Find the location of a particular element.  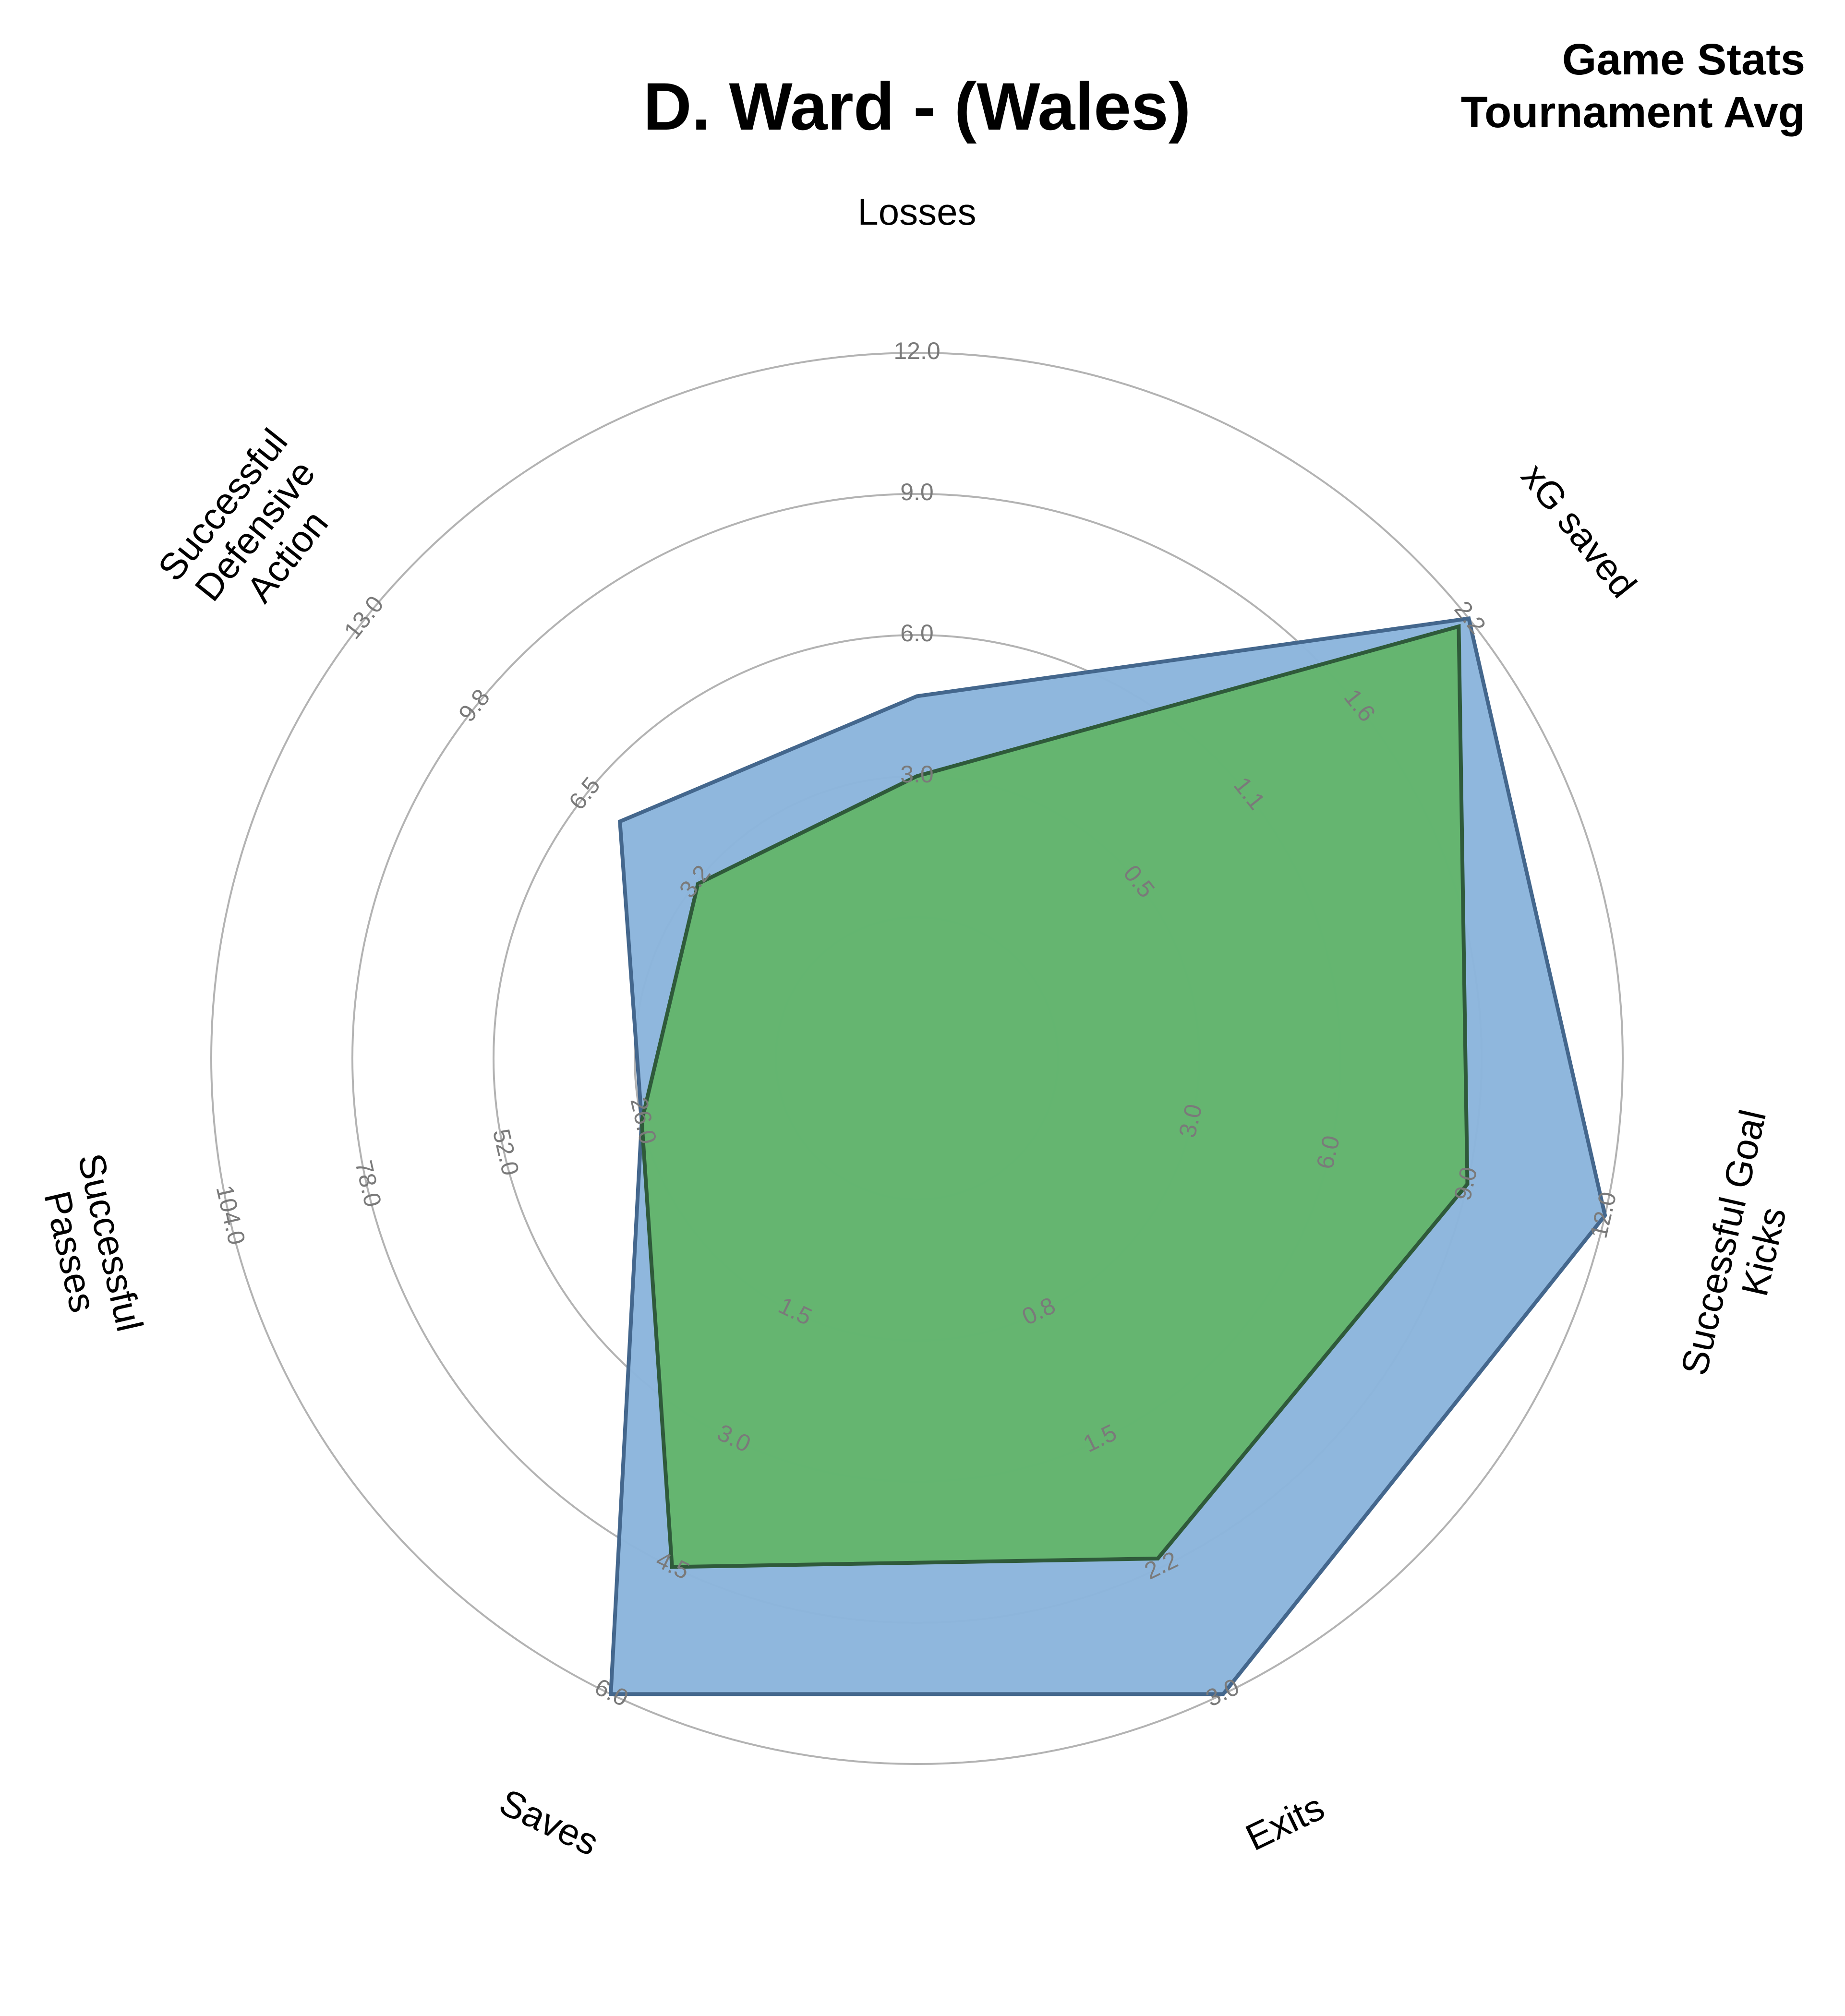

axis-label-saves: Saves is located at coordinates (549, 1821).